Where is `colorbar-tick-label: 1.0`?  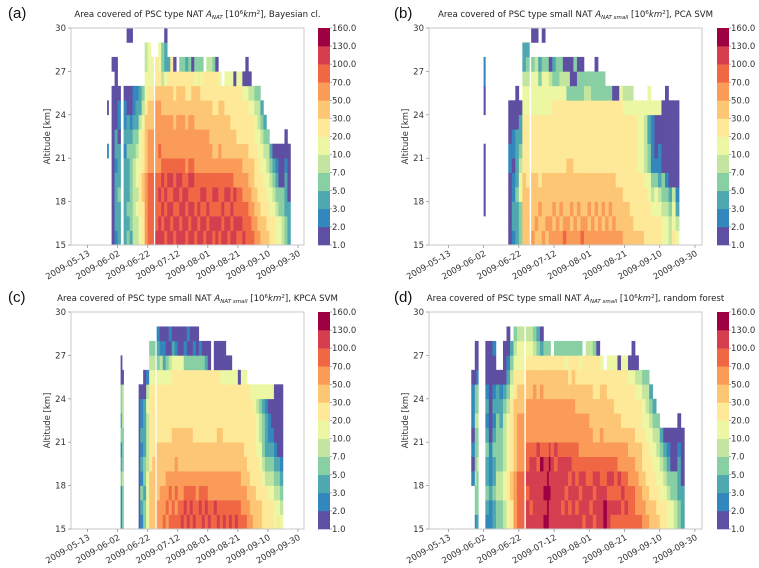
colorbar-tick-label: 1.0 is located at coordinates (738, 246).